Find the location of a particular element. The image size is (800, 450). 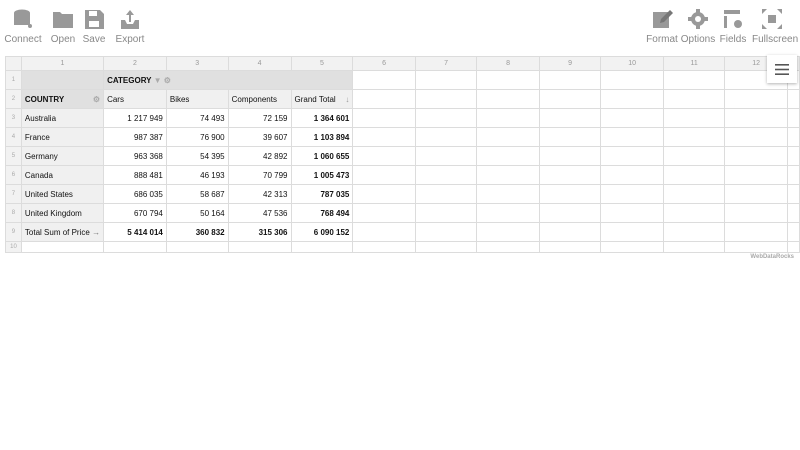

column-number: 2 is located at coordinates (135, 63).